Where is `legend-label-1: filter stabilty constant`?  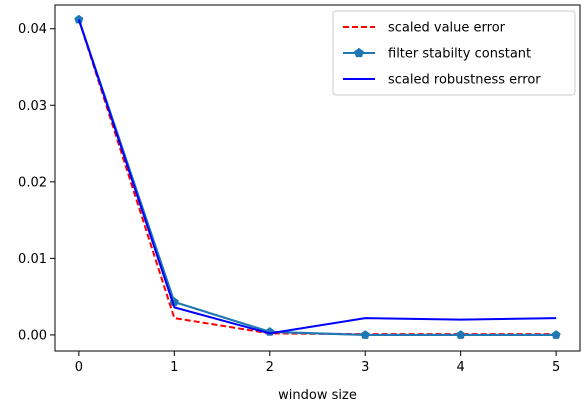
legend-label-1: filter stabilty constant is located at coordinates (459, 54).